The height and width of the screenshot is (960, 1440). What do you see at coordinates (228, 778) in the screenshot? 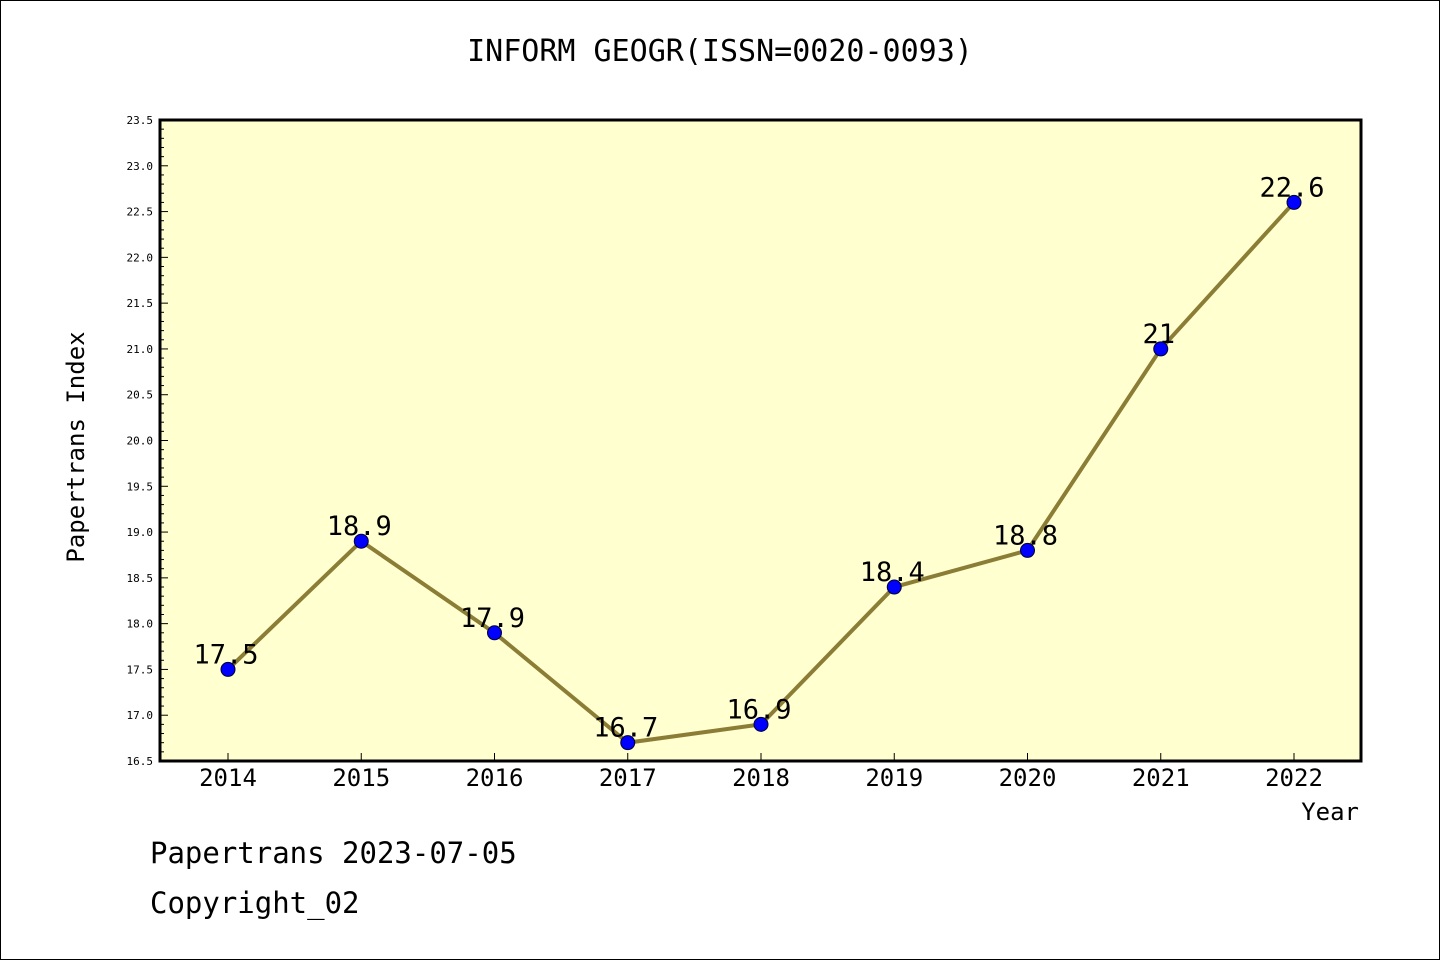
I see `x-tick-label: 2014` at bounding box center [228, 778].